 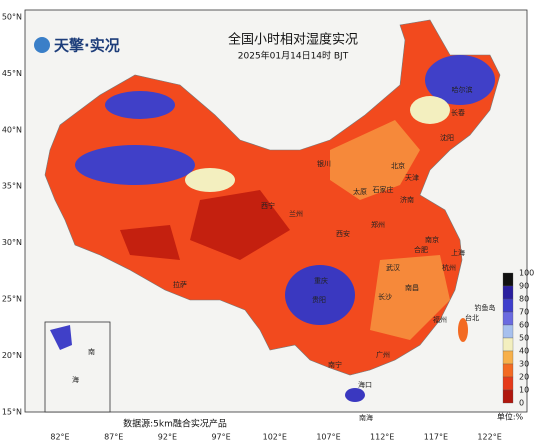 I want to click on city-label: 海口, so click(x=365, y=384).